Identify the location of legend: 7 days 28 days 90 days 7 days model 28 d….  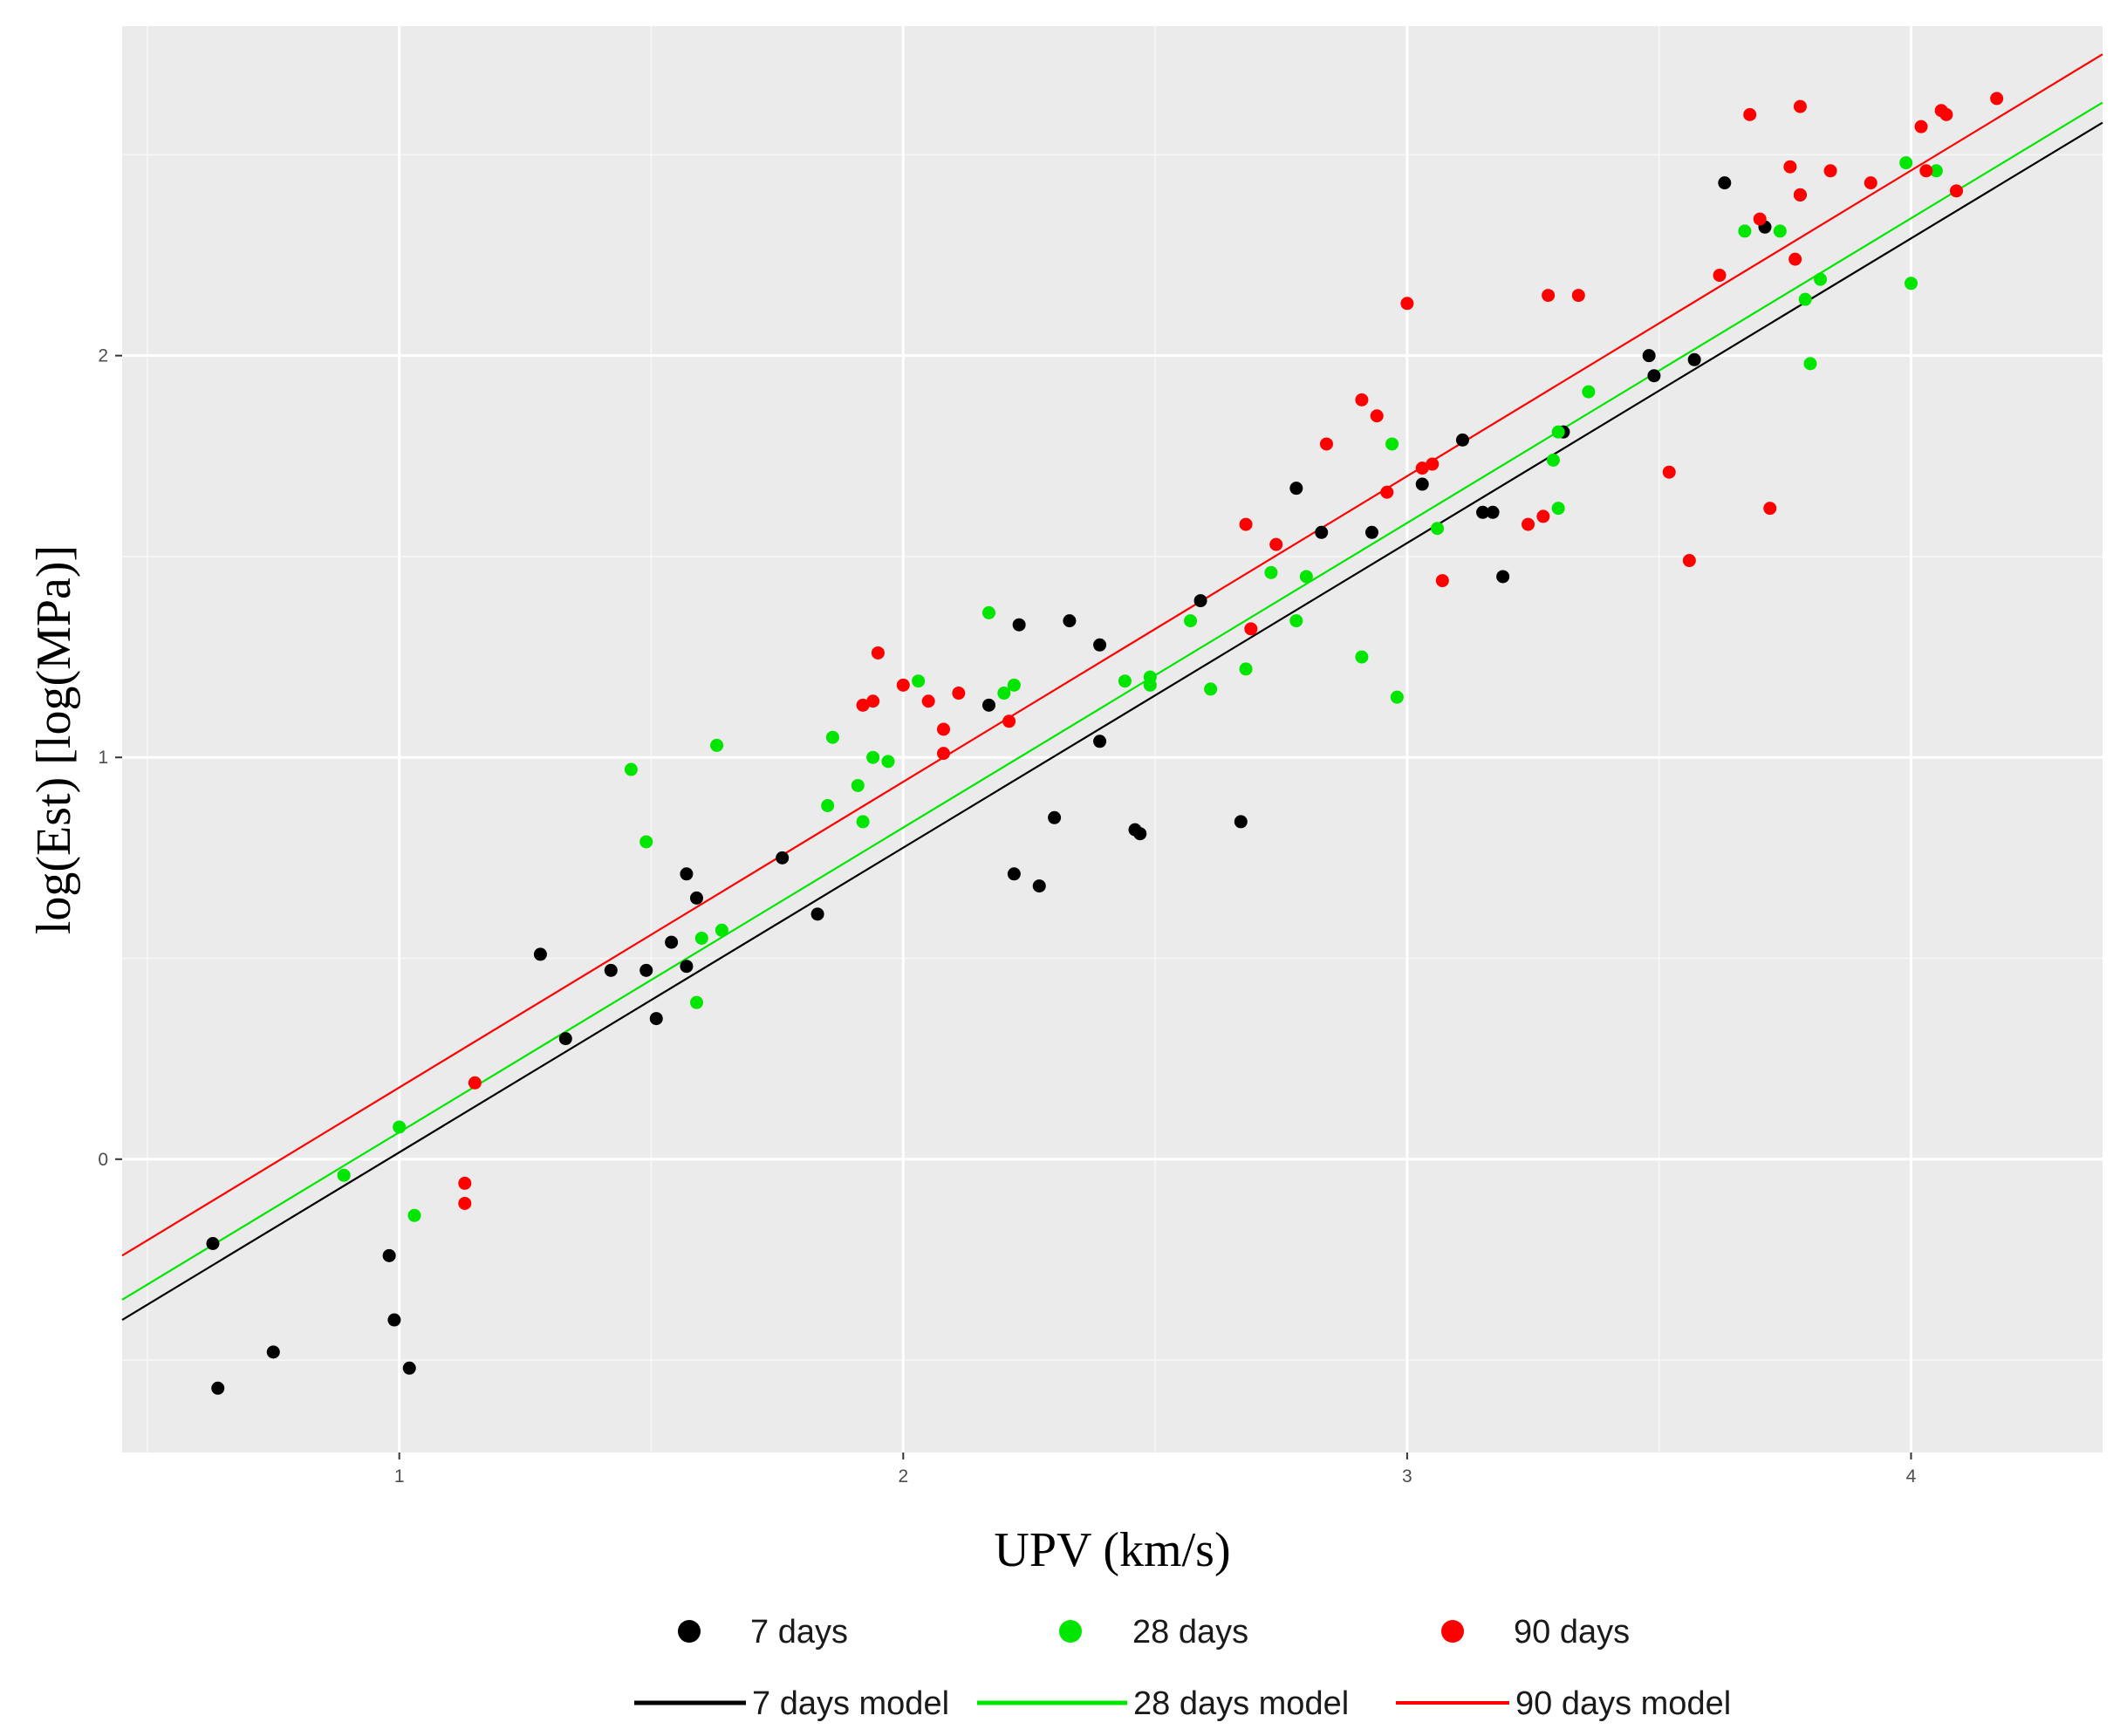
(1182, 1668).